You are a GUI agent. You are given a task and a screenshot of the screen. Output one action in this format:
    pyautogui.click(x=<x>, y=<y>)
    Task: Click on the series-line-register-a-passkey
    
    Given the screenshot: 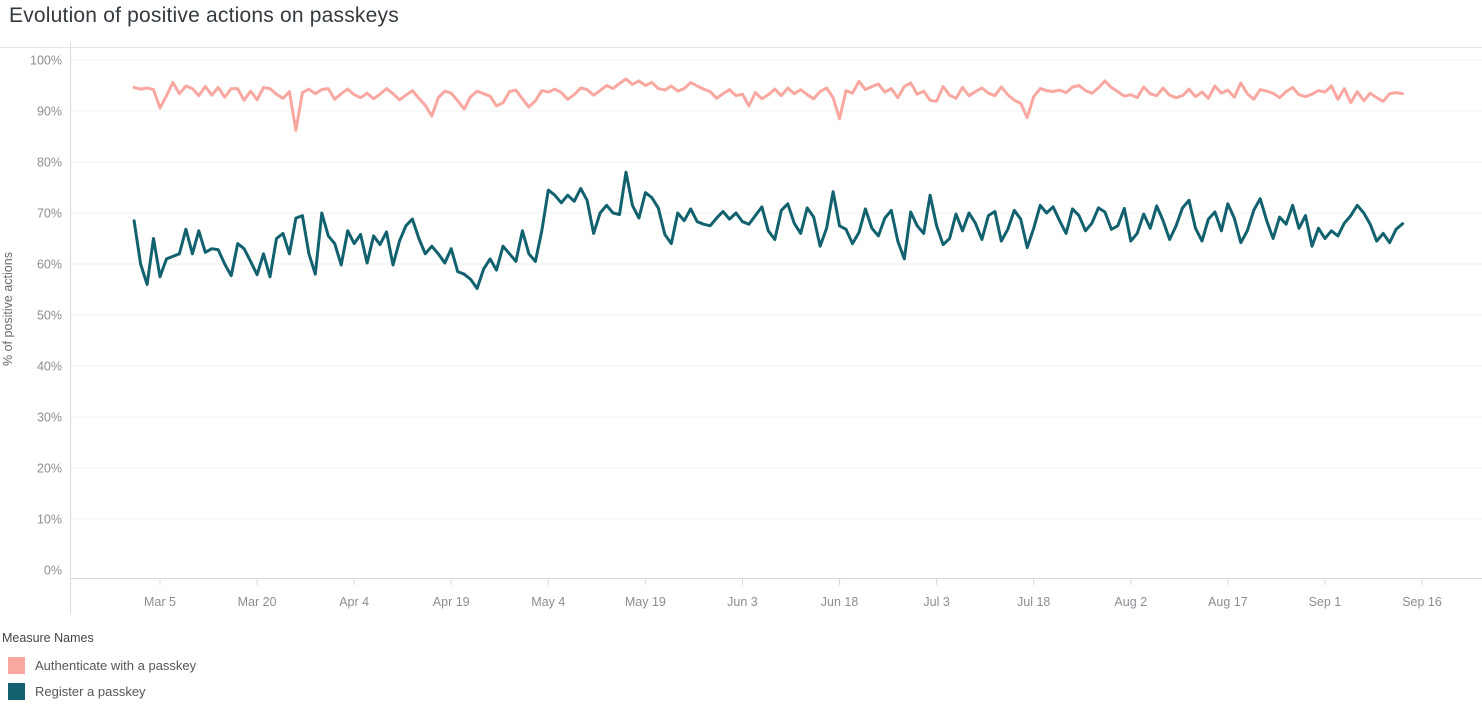 What is the action you would take?
    pyautogui.click(x=768, y=230)
    